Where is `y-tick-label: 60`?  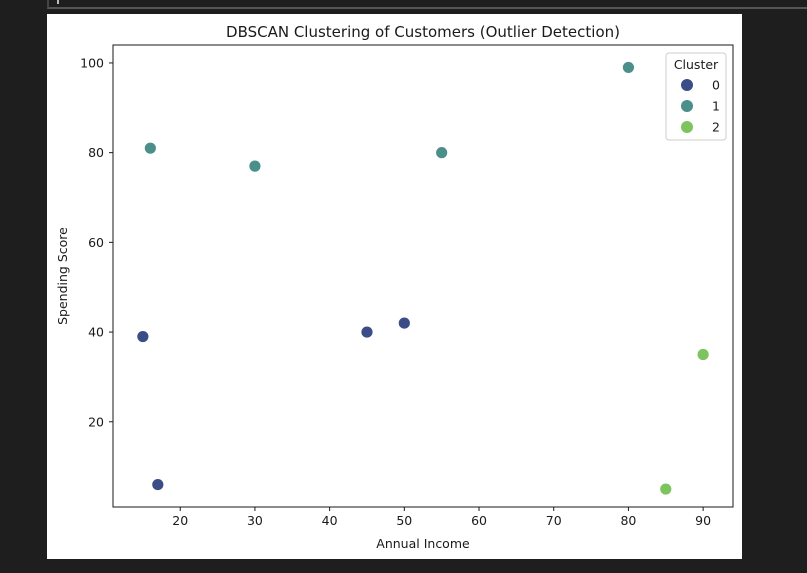
y-tick-label: 60 is located at coordinates (96, 242).